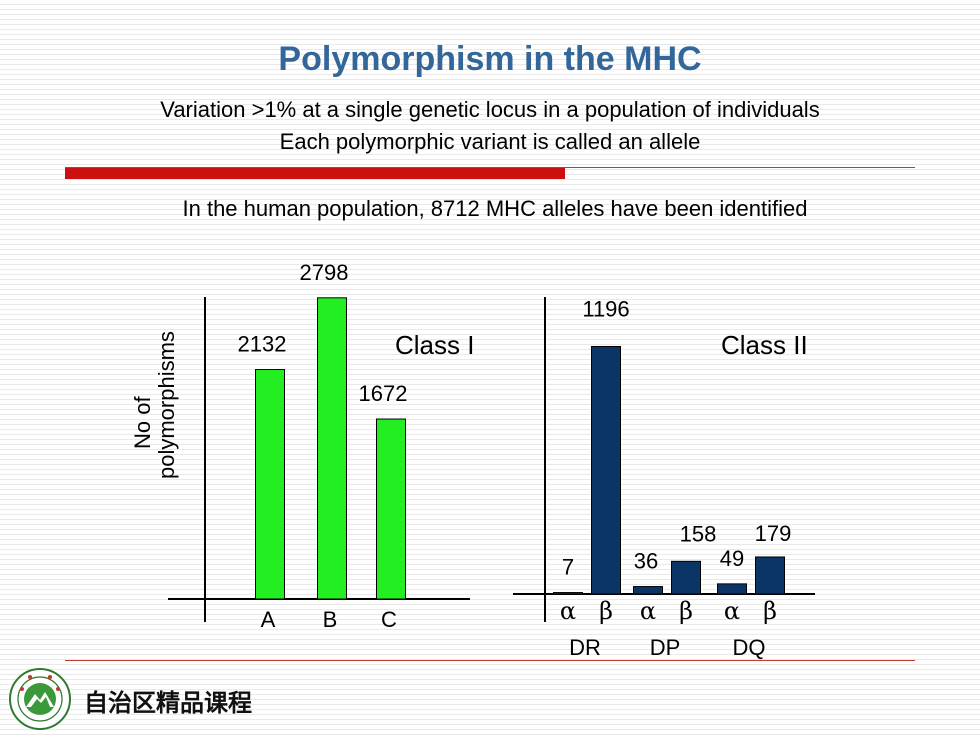  Describe the element at coordinates (773, 533) in the screenshot. I see `class-ii-value-label: 179` at that location.